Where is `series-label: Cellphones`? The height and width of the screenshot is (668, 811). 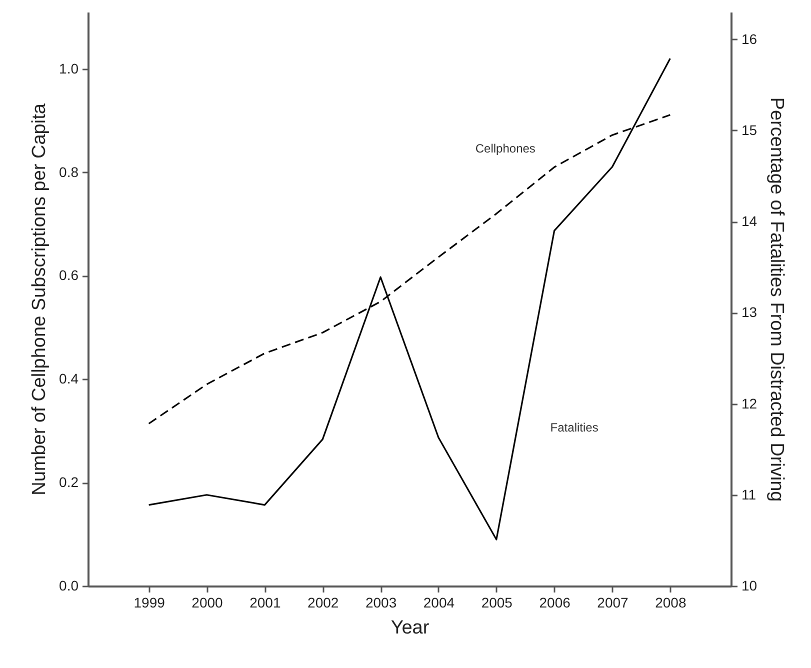 series-label: Cellphones is located at coordinates (505, 149).